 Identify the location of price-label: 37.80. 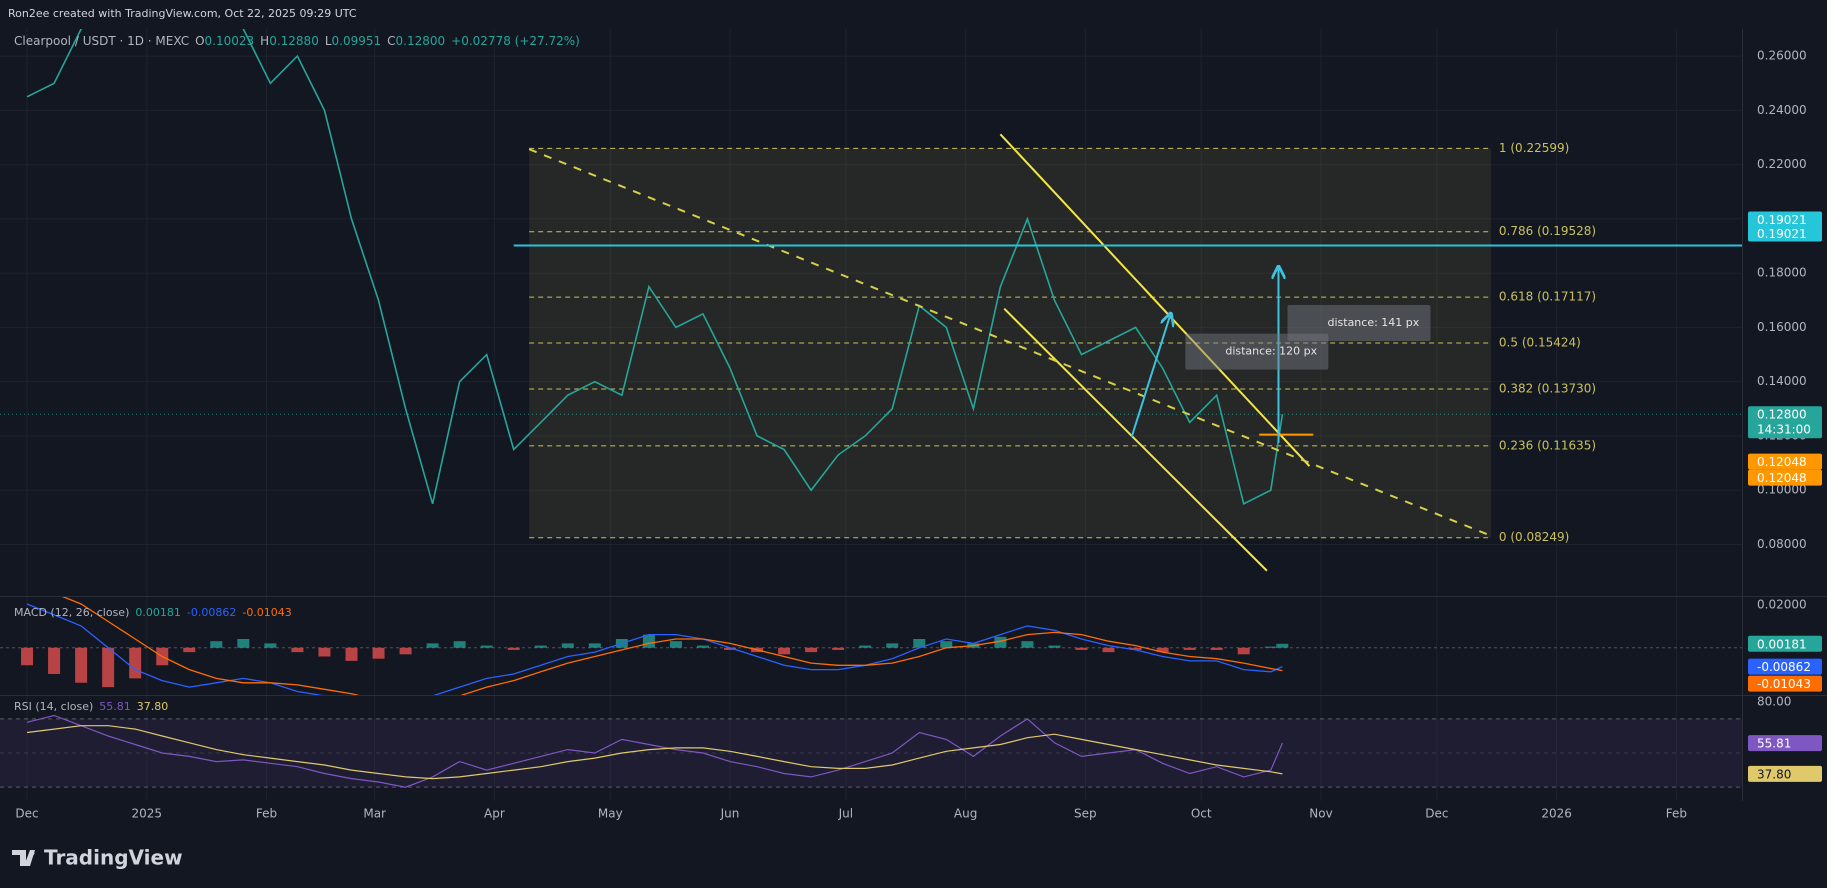
(1774, 774).